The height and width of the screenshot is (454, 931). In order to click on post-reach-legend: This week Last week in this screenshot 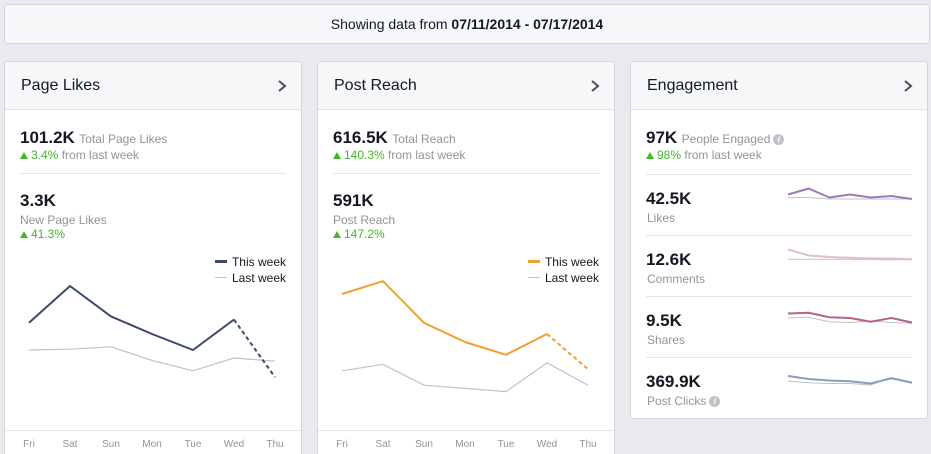, I will do `click(563, 270)`.